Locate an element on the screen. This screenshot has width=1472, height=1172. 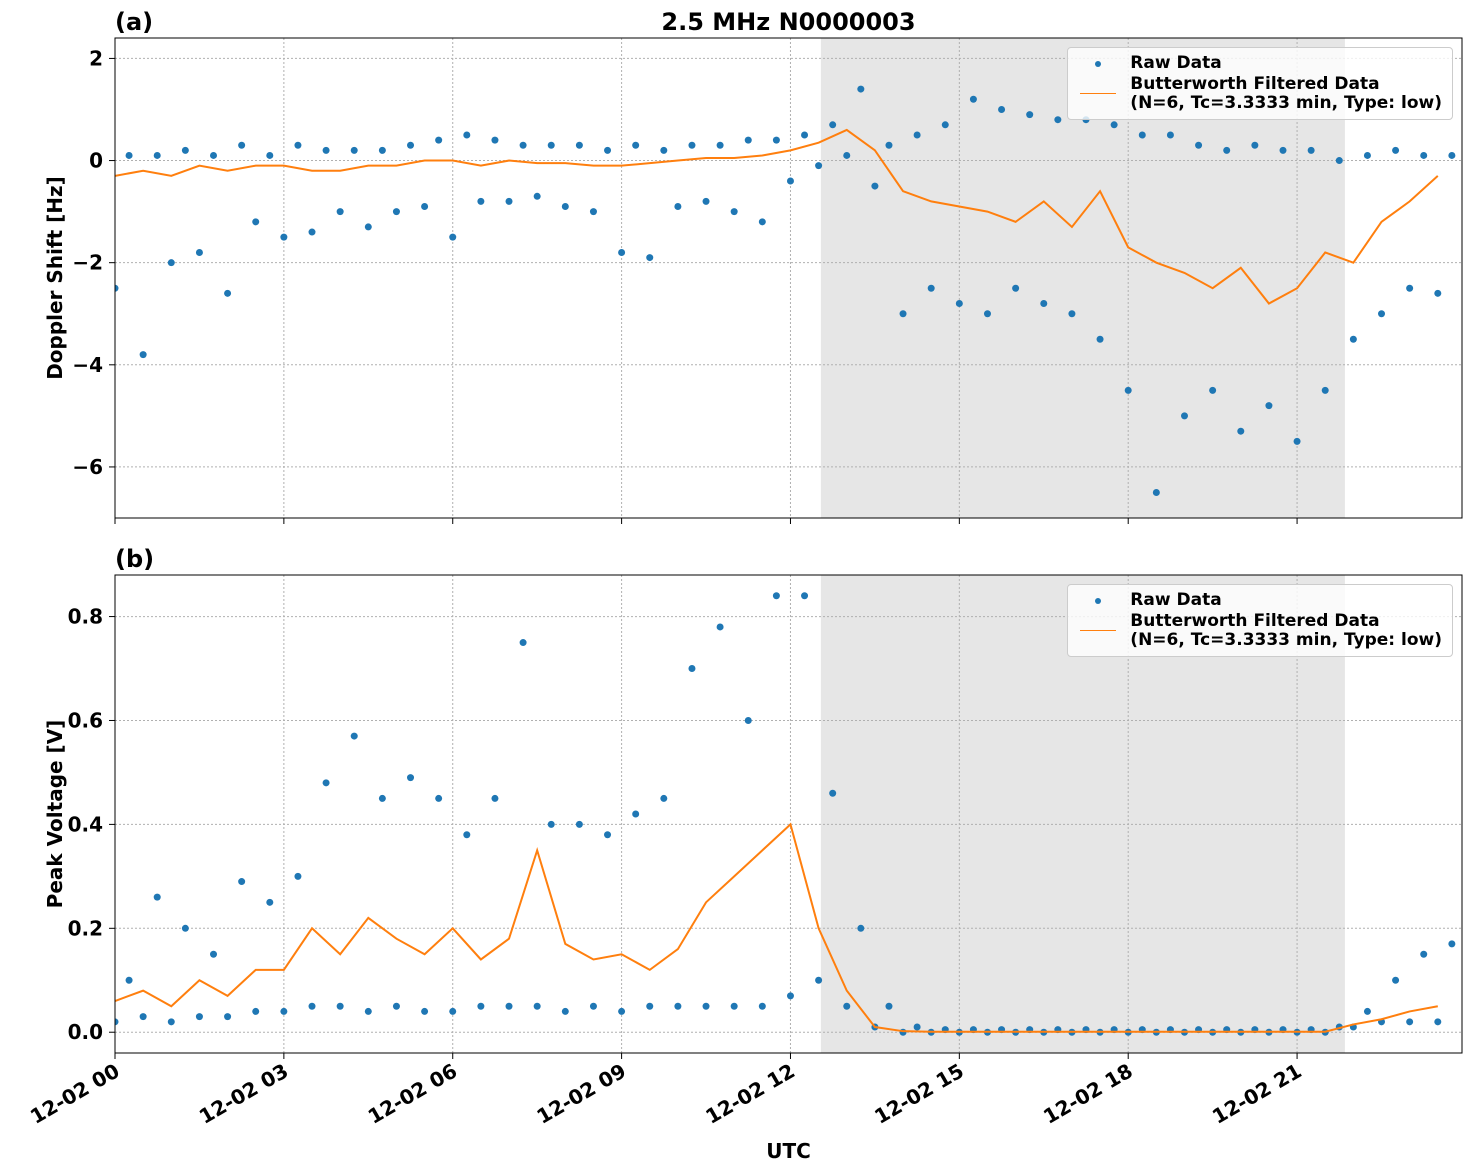
y-axis-label: Peak Voltage [V] is located at coordinates (55, 814).